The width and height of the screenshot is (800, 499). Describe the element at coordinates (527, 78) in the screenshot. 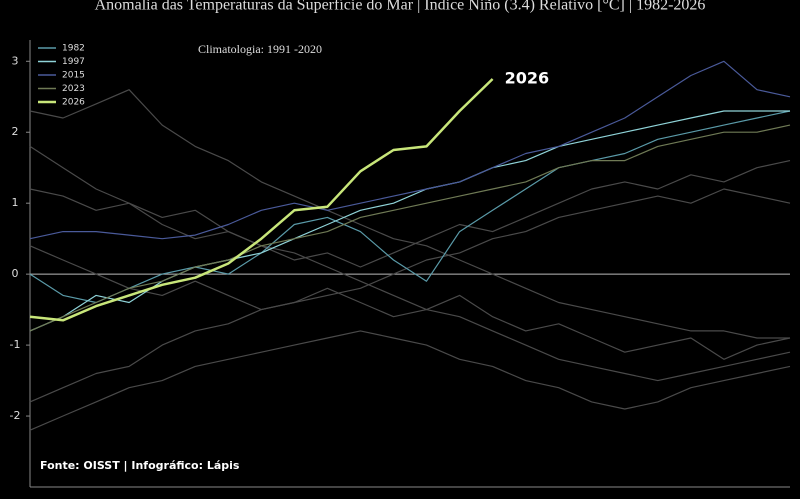

I see `end-label: 2026` at that location.